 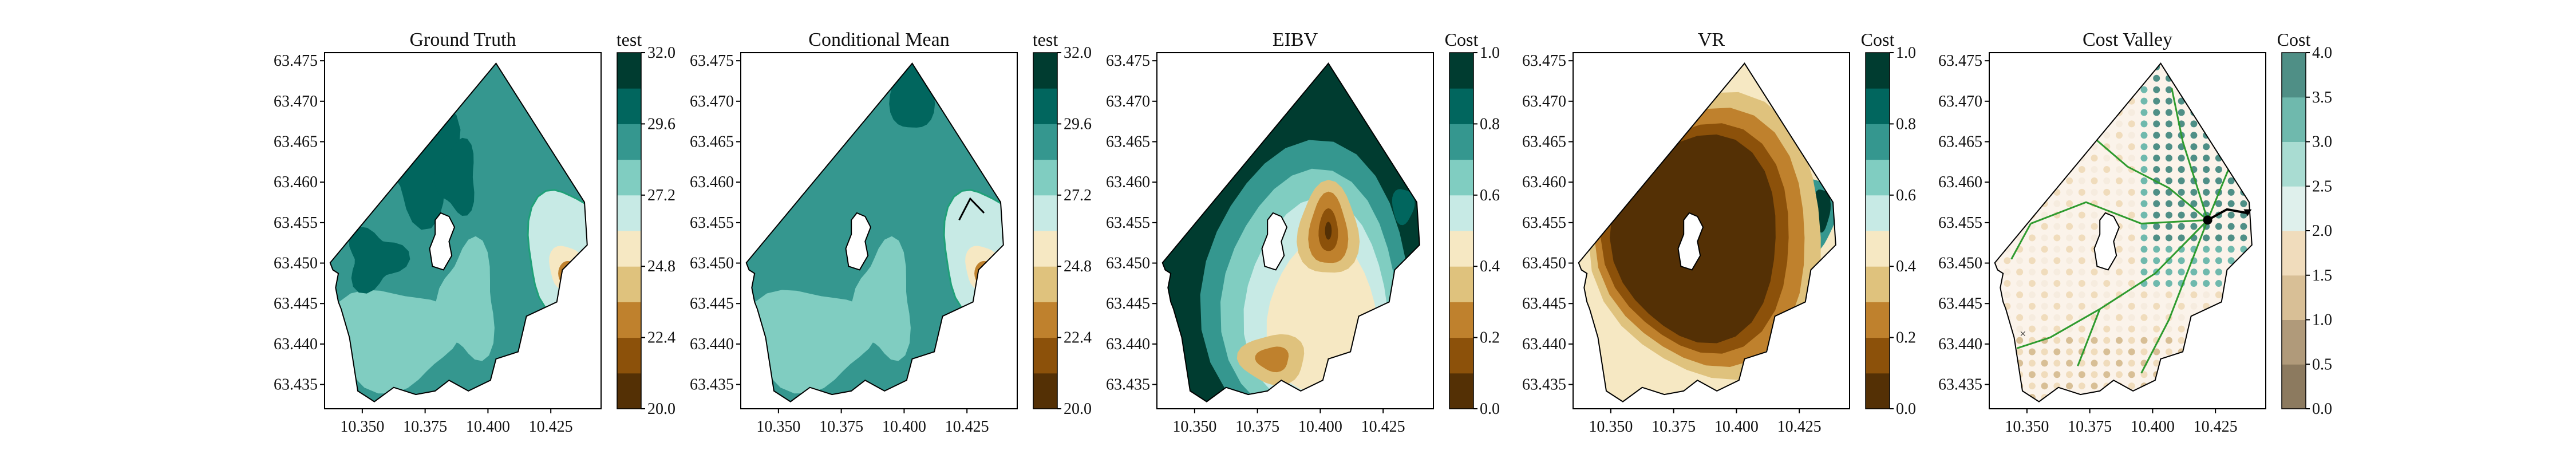 I want to click on colorbar-tick-label: 1.5, so click(x=2322, y=276).